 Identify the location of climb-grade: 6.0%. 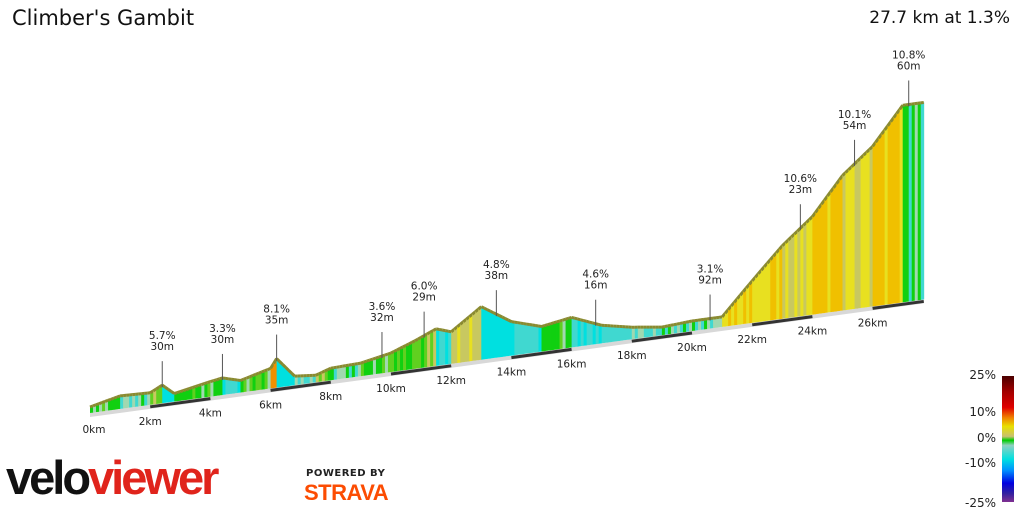
(424, 287).